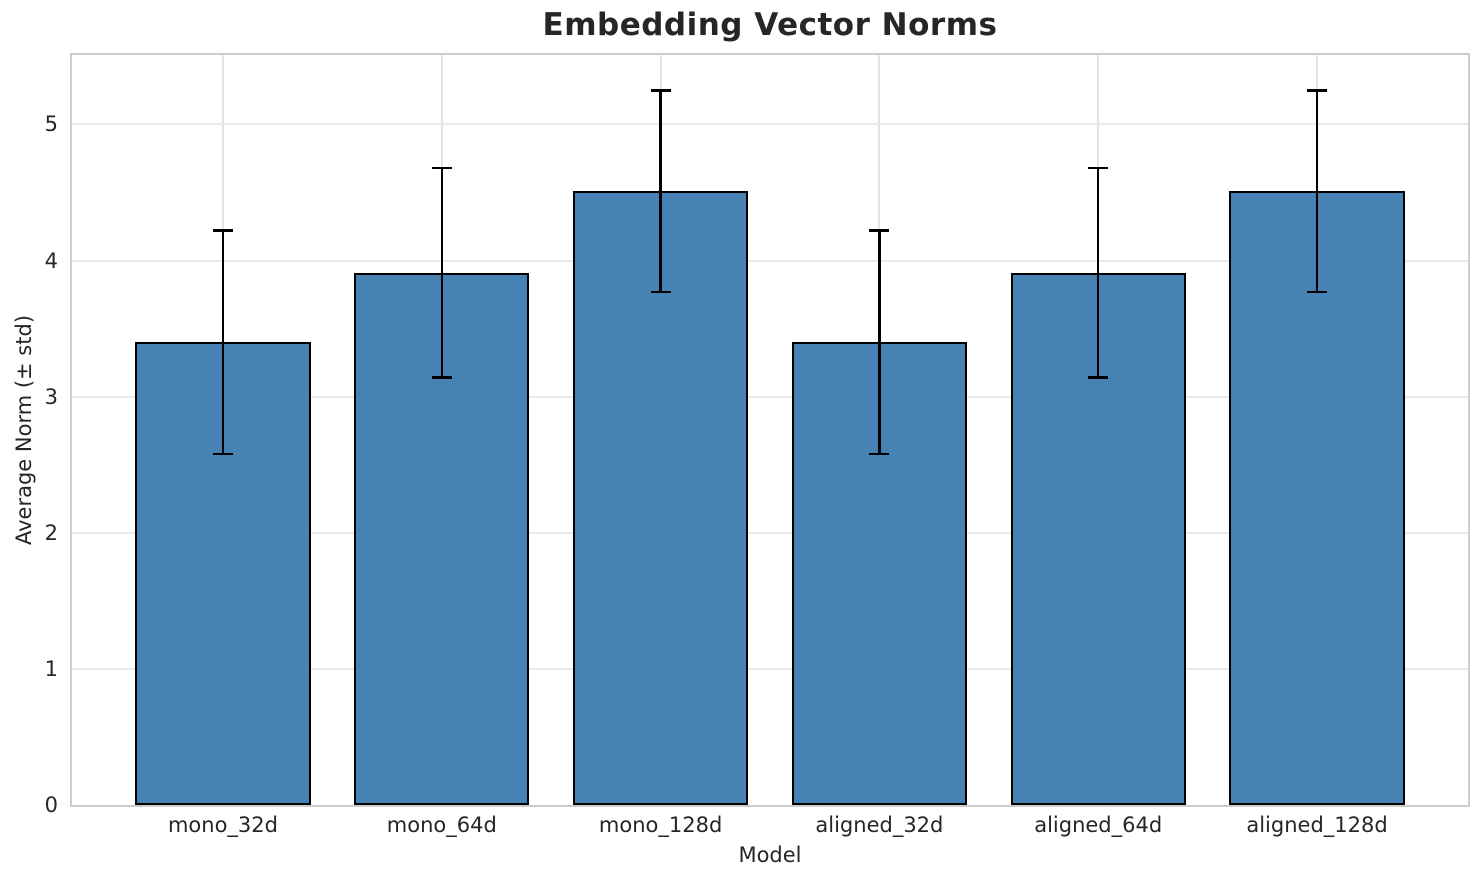 Image resolution: width=1483 pixels, height=885 pixels. What do you see at coordinates (1098, 825) in the screenshot?
I see `x-tick-label: aligned_64d` at bounding box center [1098, 825].